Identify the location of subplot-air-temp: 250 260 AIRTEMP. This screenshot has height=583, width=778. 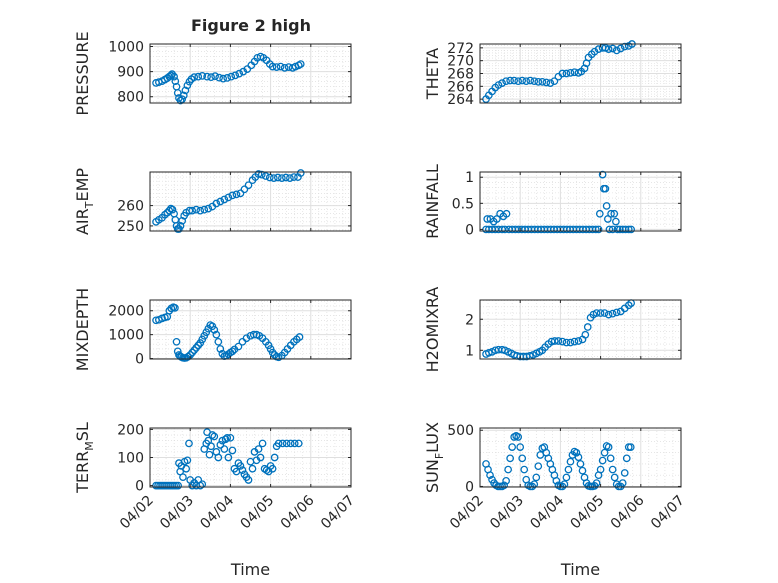
(212, 201).